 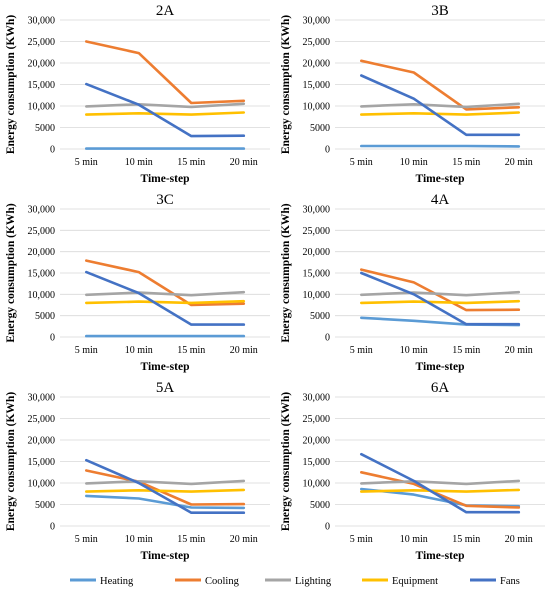 I want to click on panel-2a-ytick-label: 0, so click(x=52, y=150).